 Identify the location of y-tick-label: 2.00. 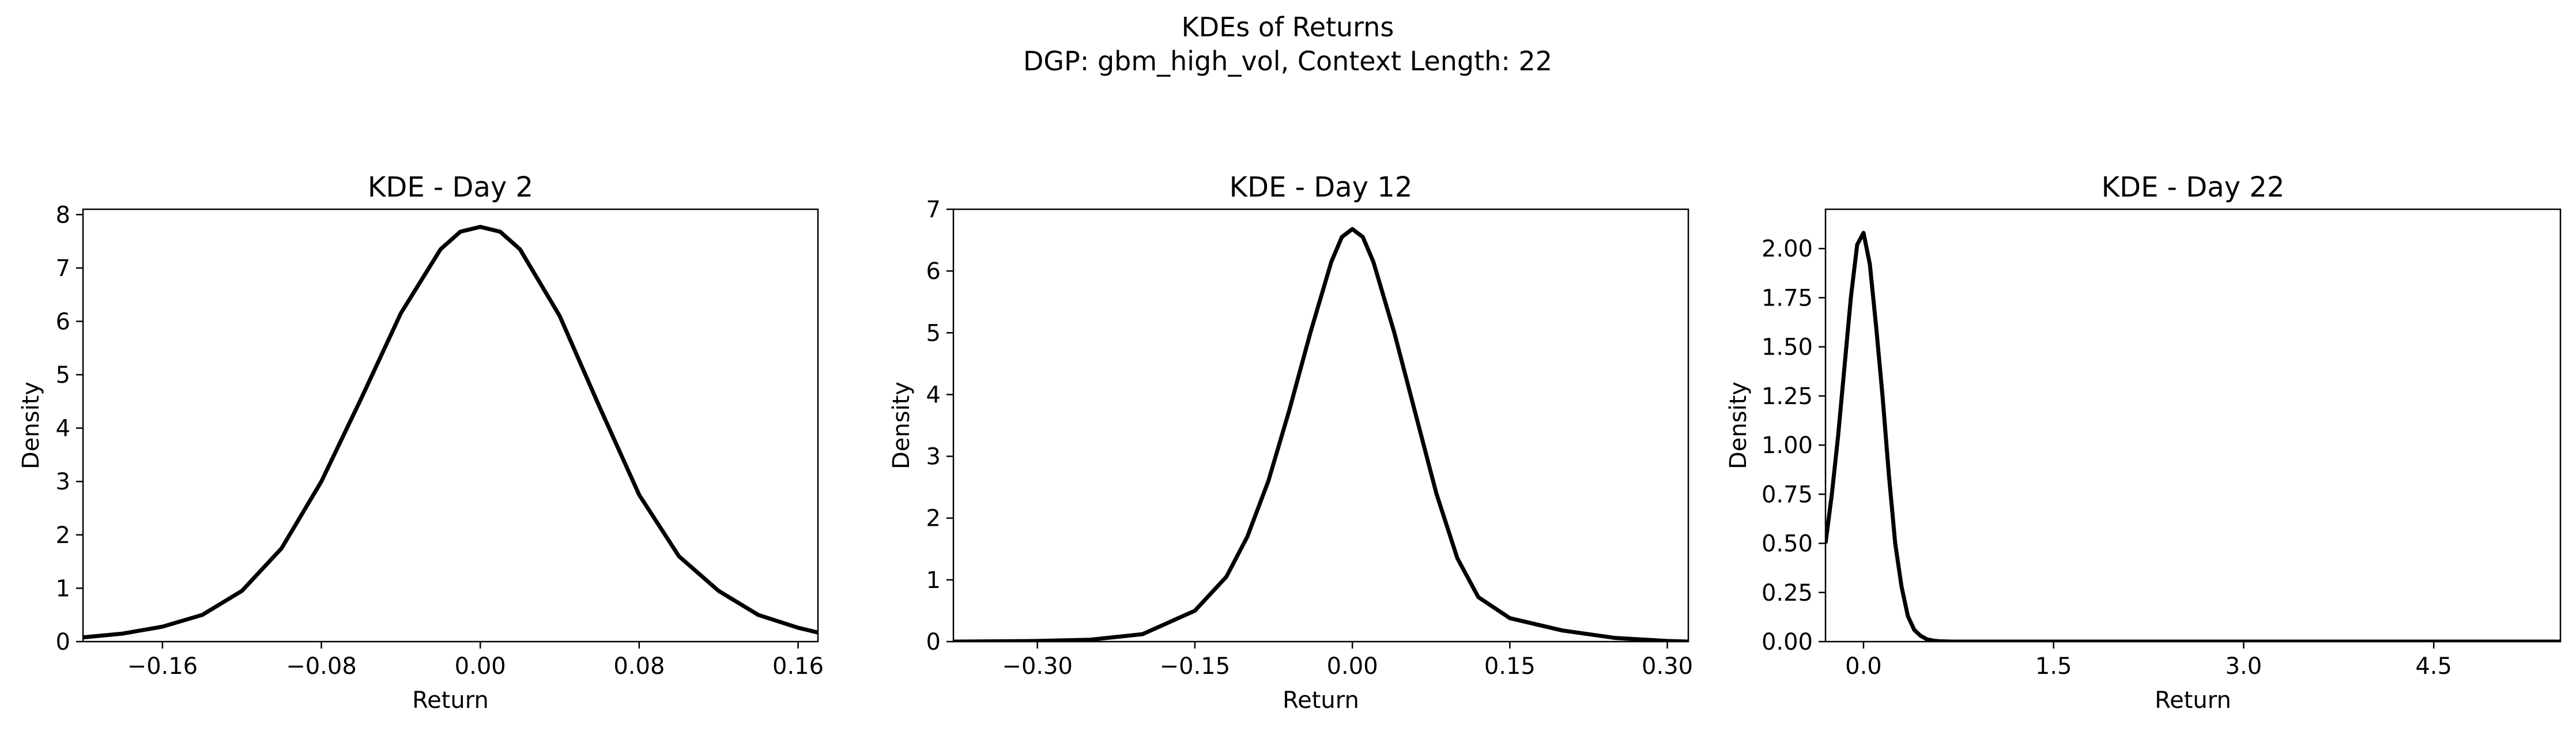
(1787, 249).